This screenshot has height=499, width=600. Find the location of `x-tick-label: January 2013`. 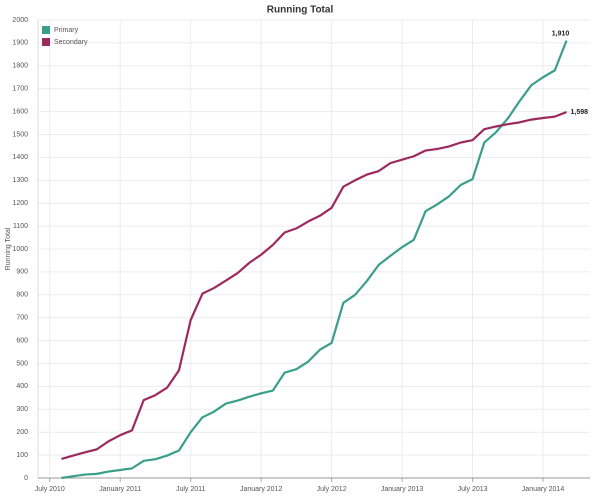

x-tick-label: January 2013 is located at coordinates (402, 489).